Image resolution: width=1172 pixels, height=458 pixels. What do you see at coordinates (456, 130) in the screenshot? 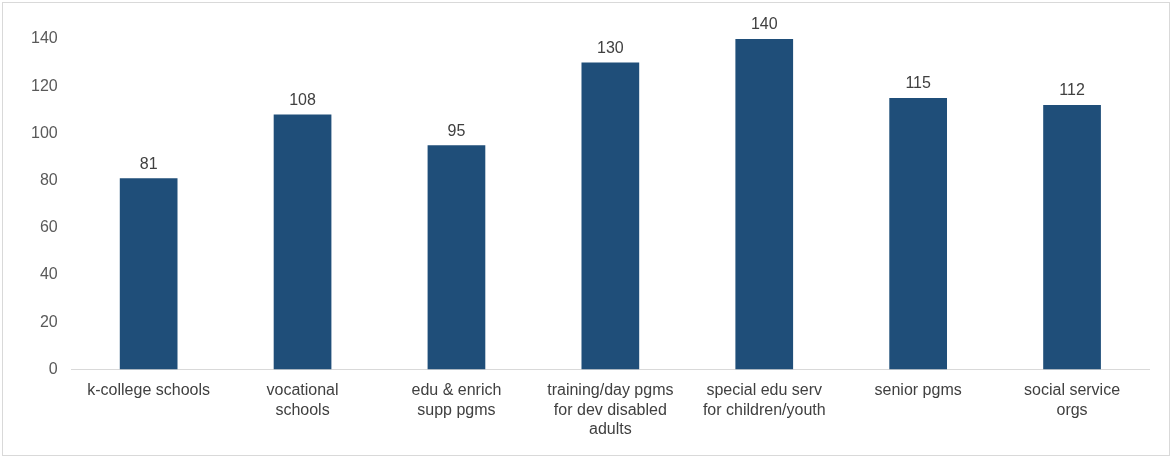
I see `data-label: 95` at bounding box center [456, 130].